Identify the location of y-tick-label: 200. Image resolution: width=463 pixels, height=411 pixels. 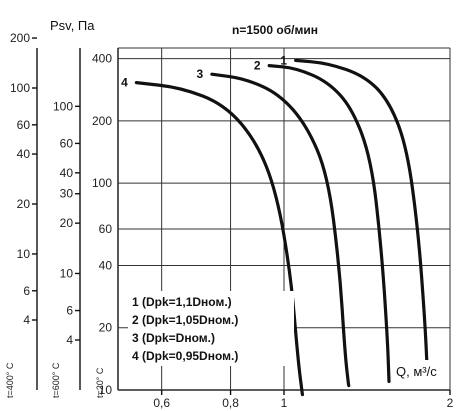
(102, 121).